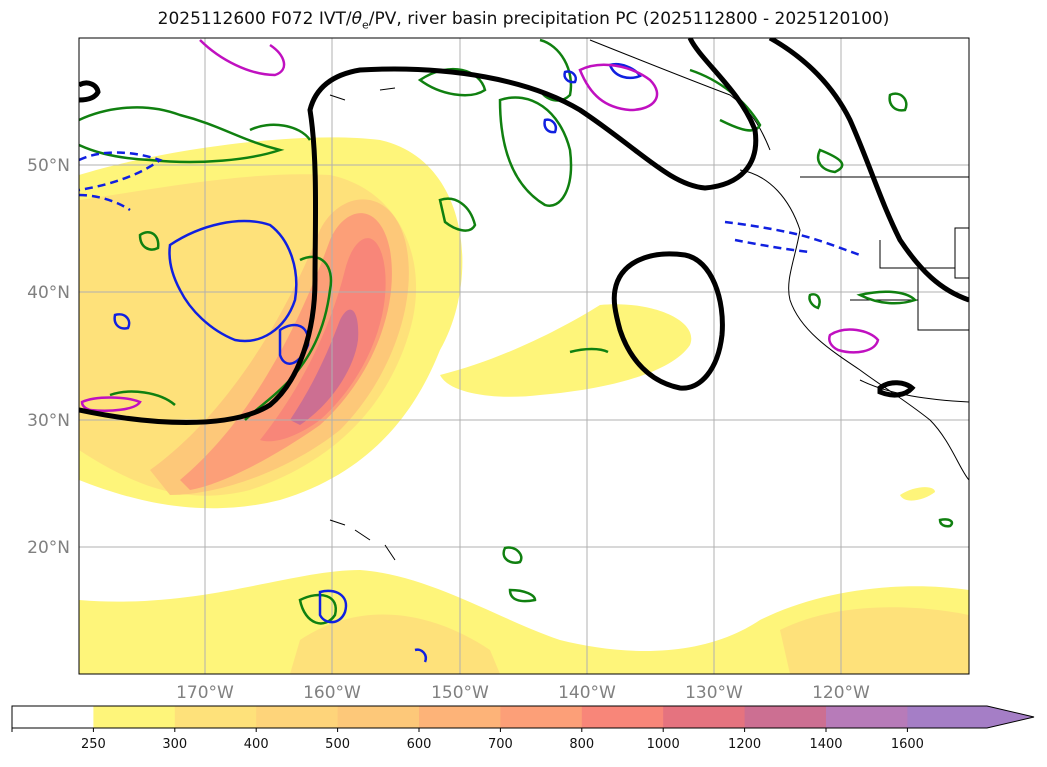 Image resolution: width=1047 pixels, height=767 pixels. What do you see at coordinates (419, 744) in the screenshot?
I see `colorbar-tick-label: 600` at bounding box center [419, 744].